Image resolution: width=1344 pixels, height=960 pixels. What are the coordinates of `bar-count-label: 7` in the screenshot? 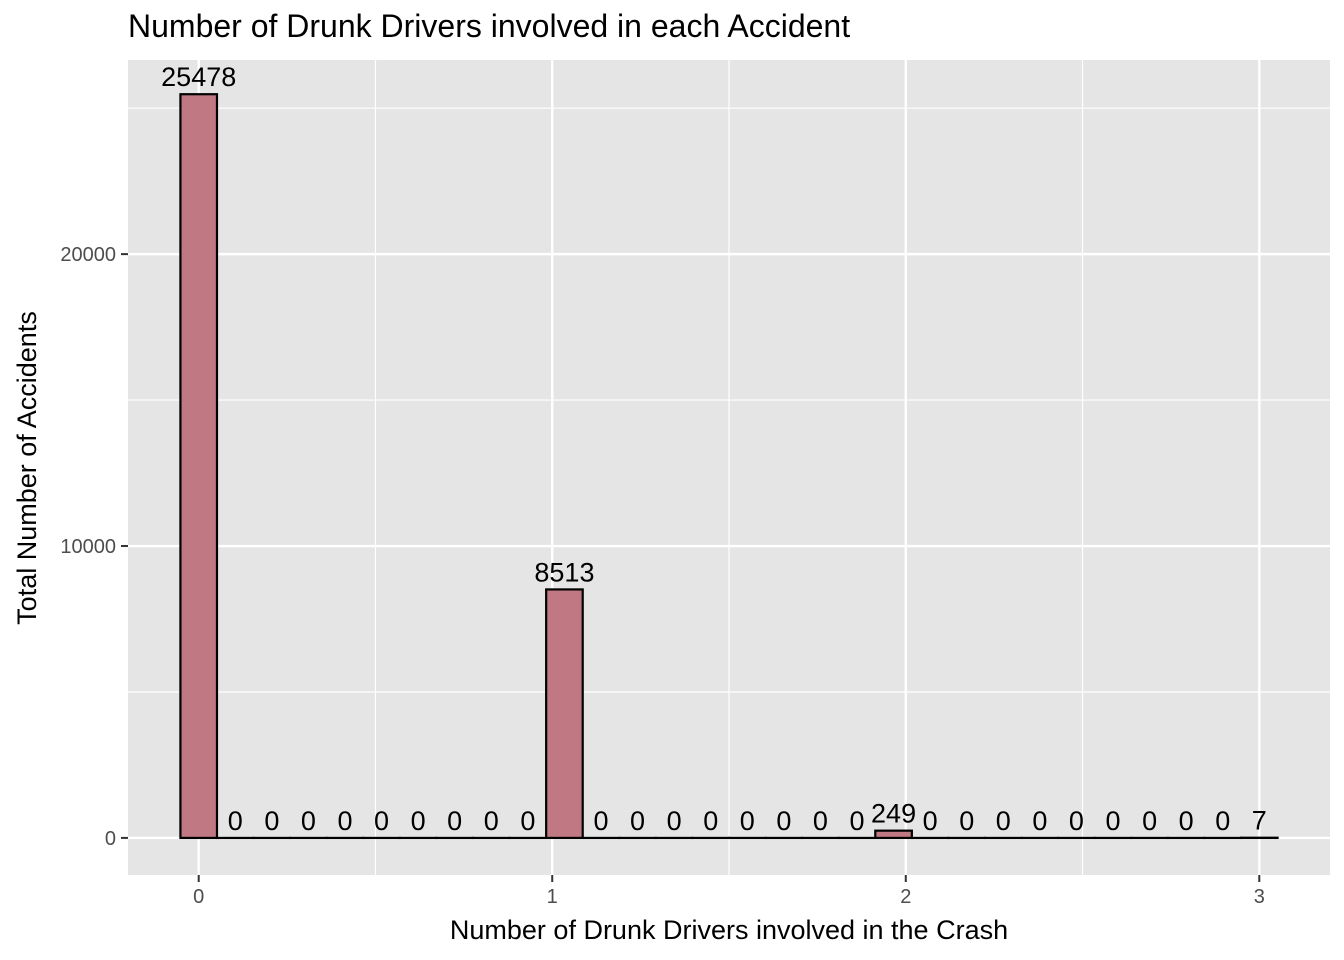 It's located at (1259, 821).